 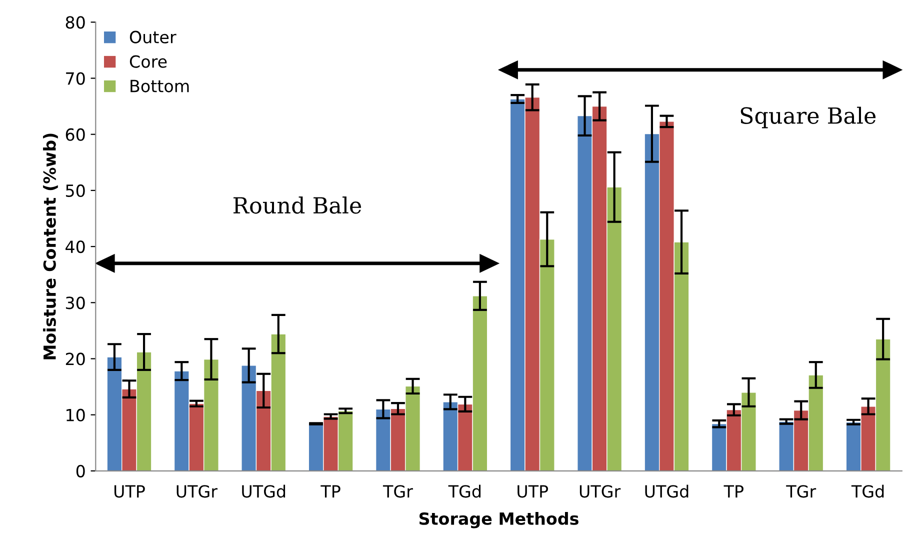 What do you see at coordinates (298, 205) in the screenshot?
I see `annotation: Round Bale` at bounding box center [298, 205].